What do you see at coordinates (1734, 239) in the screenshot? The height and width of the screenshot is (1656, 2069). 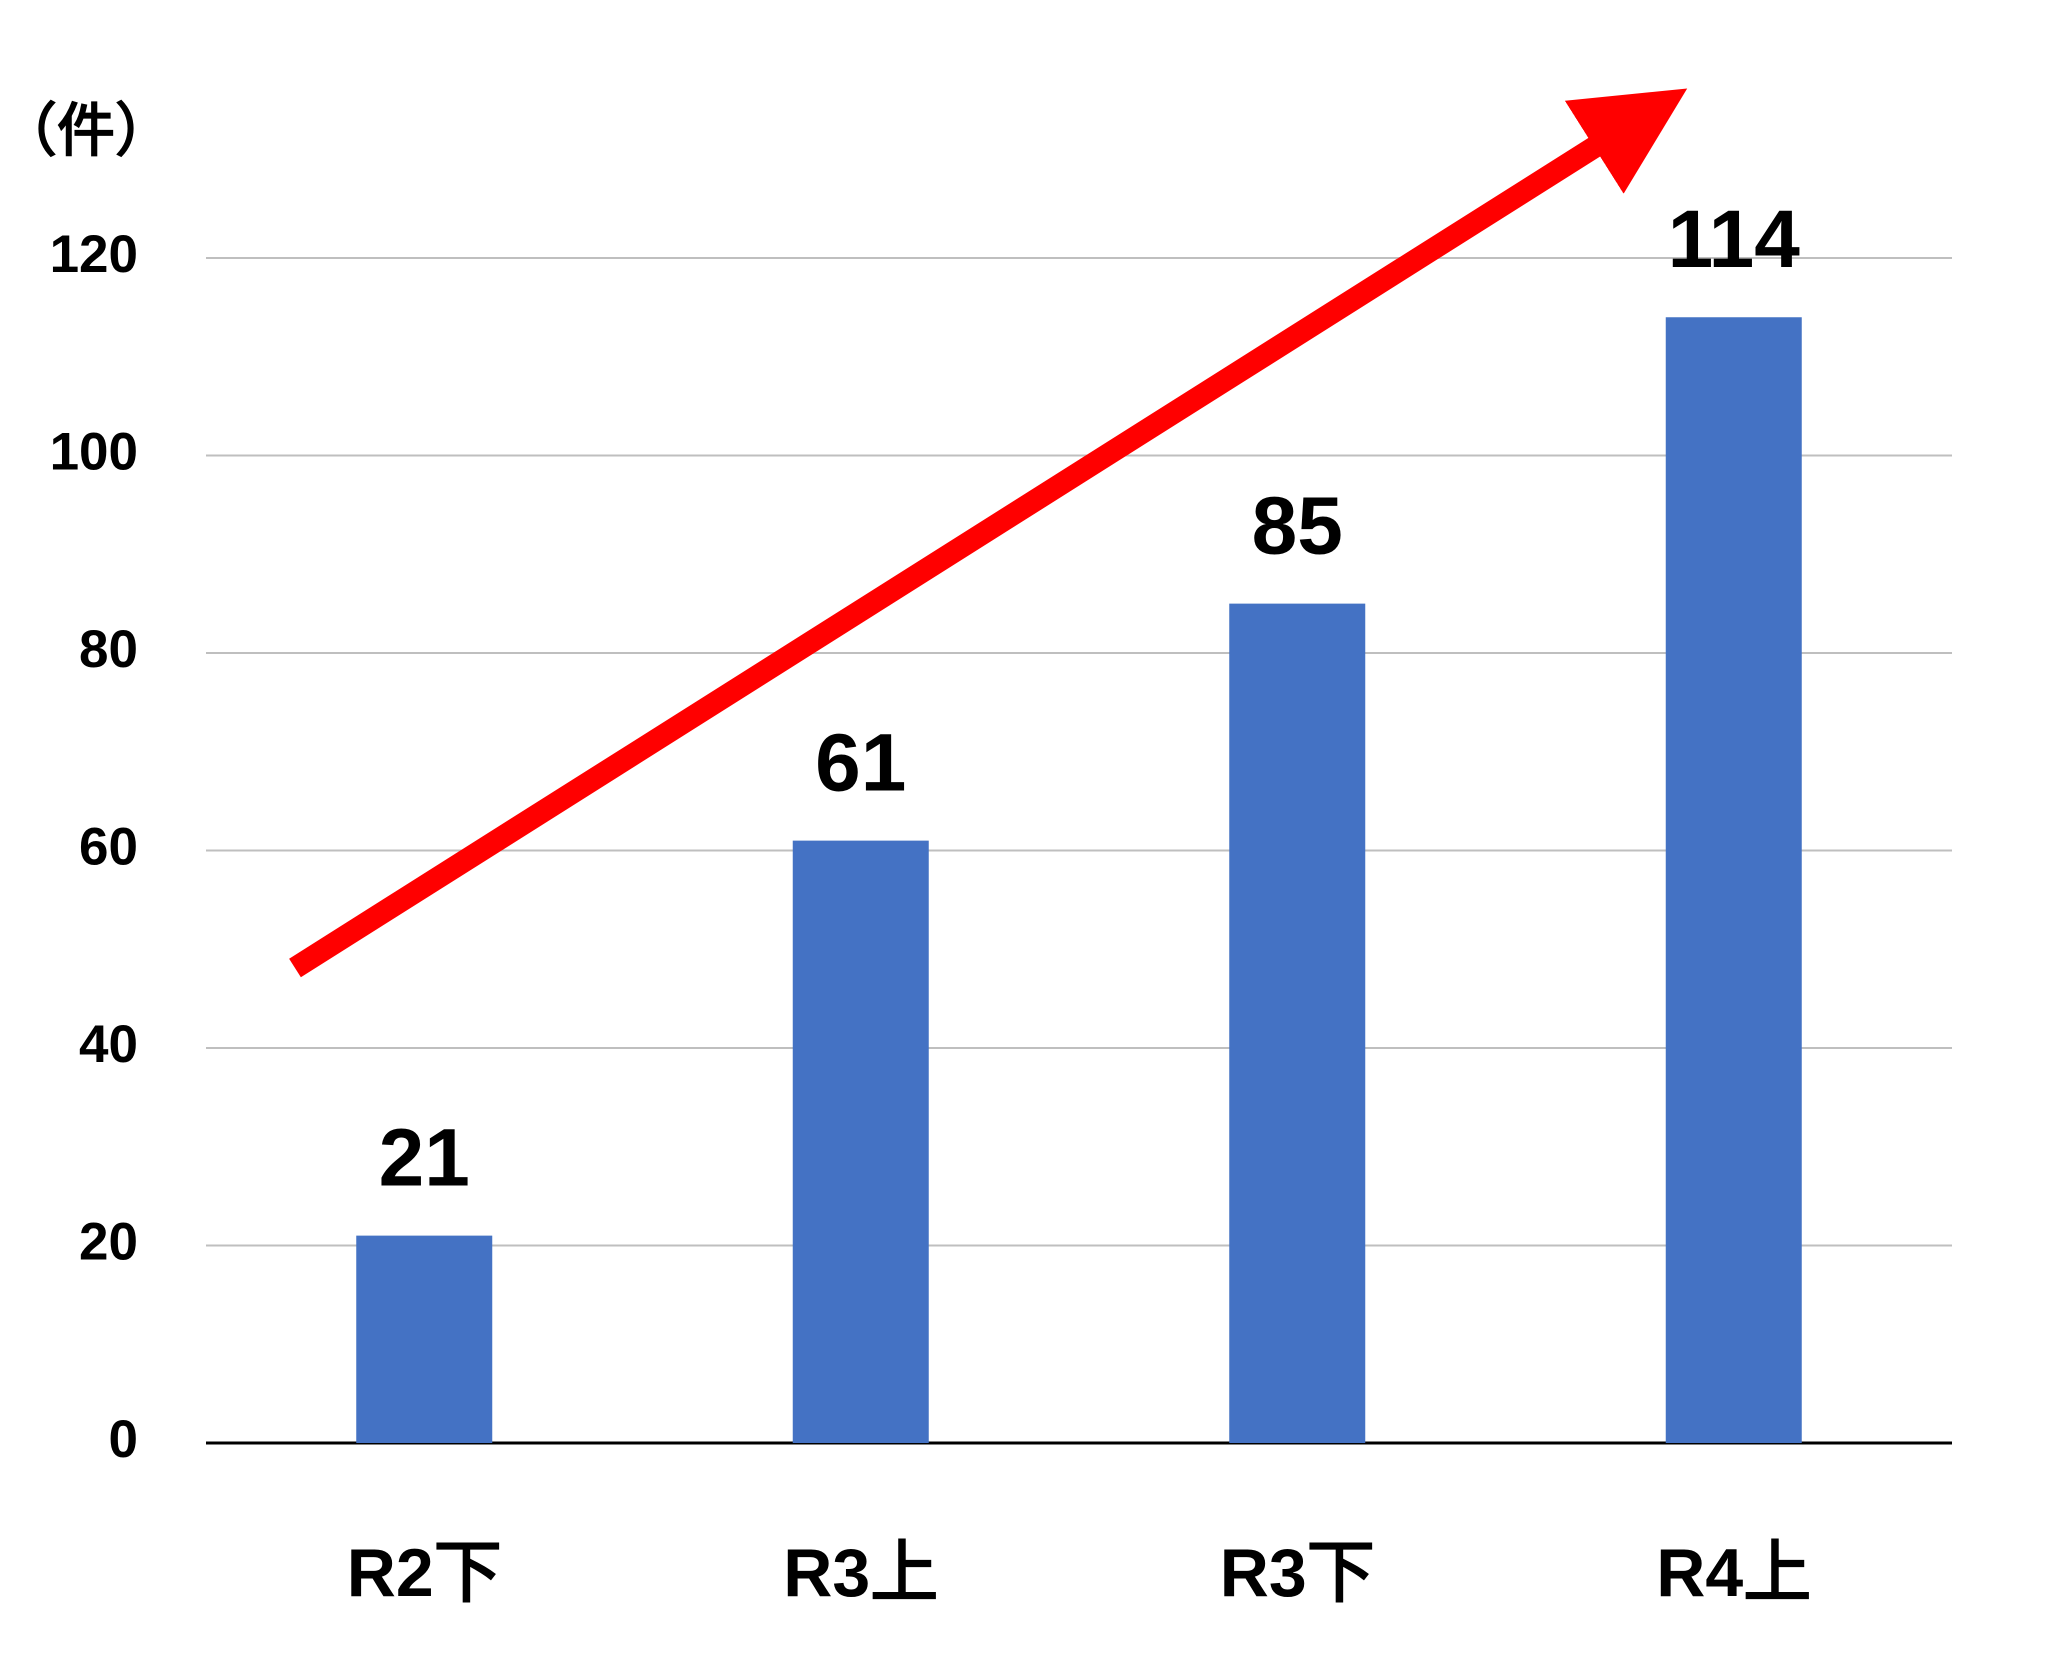 I see `data-label: 114` at bounding box center [1734, 239].